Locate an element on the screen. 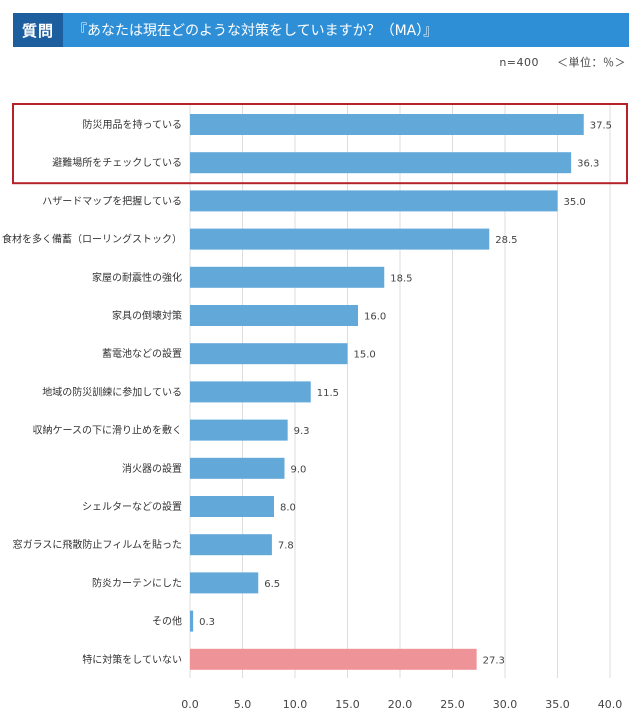 This screenshot has width=642, height=720. x-tick-label-5: 25.0 is located at coordinates (452, 704).